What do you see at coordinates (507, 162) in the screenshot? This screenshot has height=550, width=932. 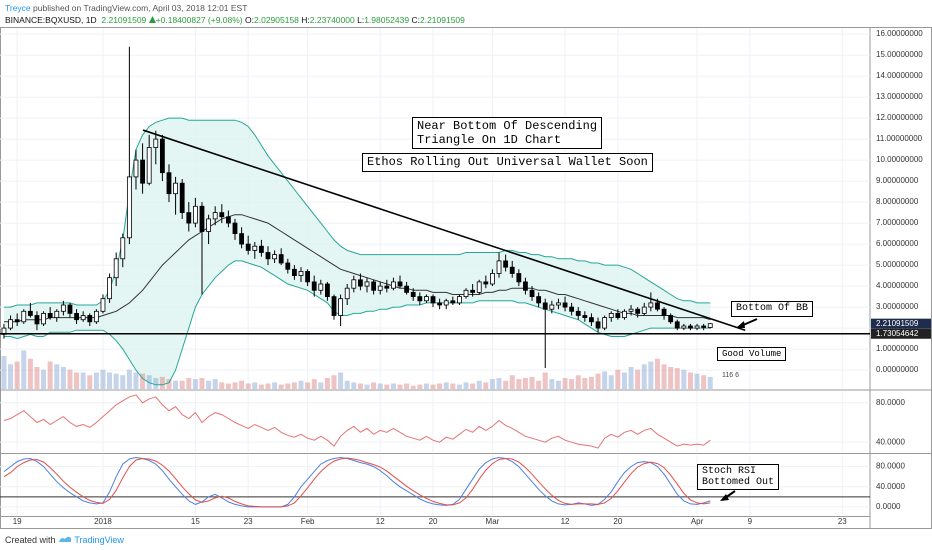 I see `annotation: Ethos Rolling Out Universal Wallet Soon` at bounding box center [507, 162].